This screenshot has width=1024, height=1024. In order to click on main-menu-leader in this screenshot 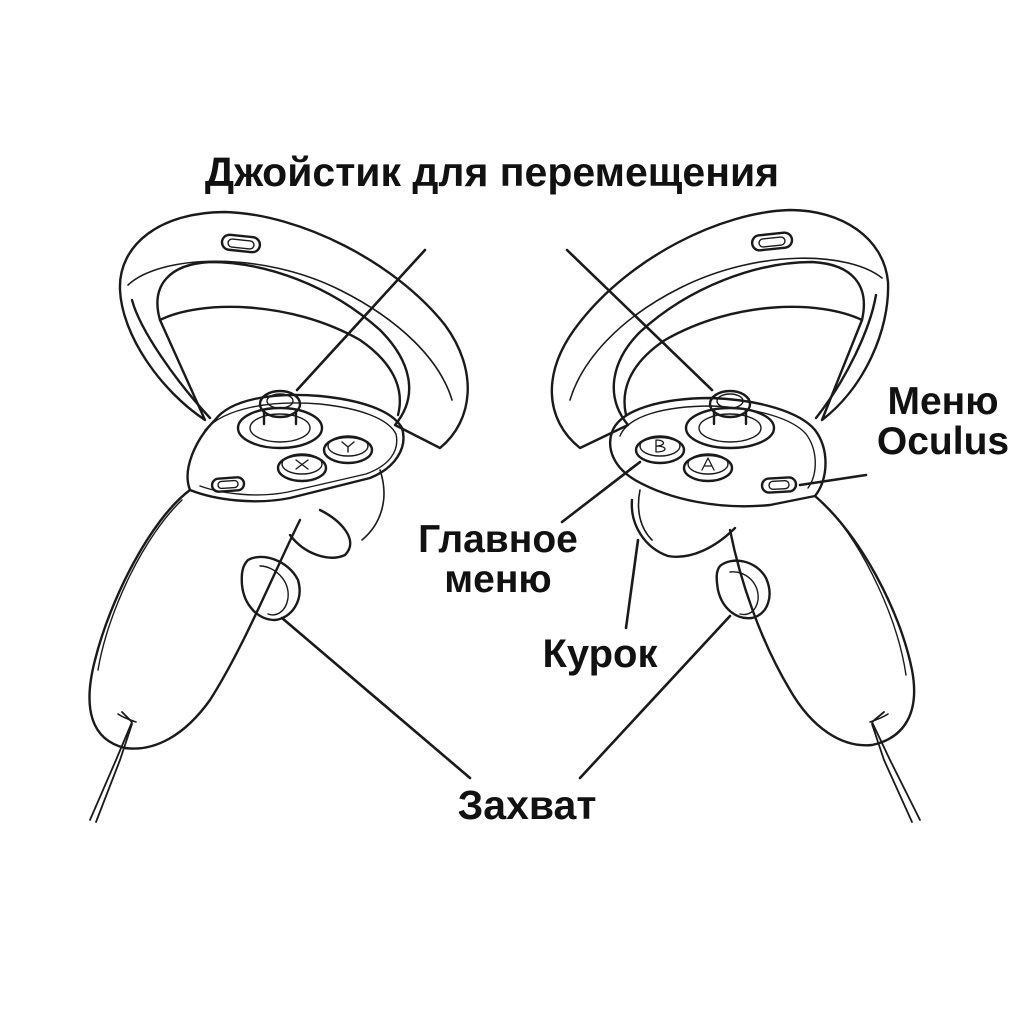, I will do `click(601, 492)`.